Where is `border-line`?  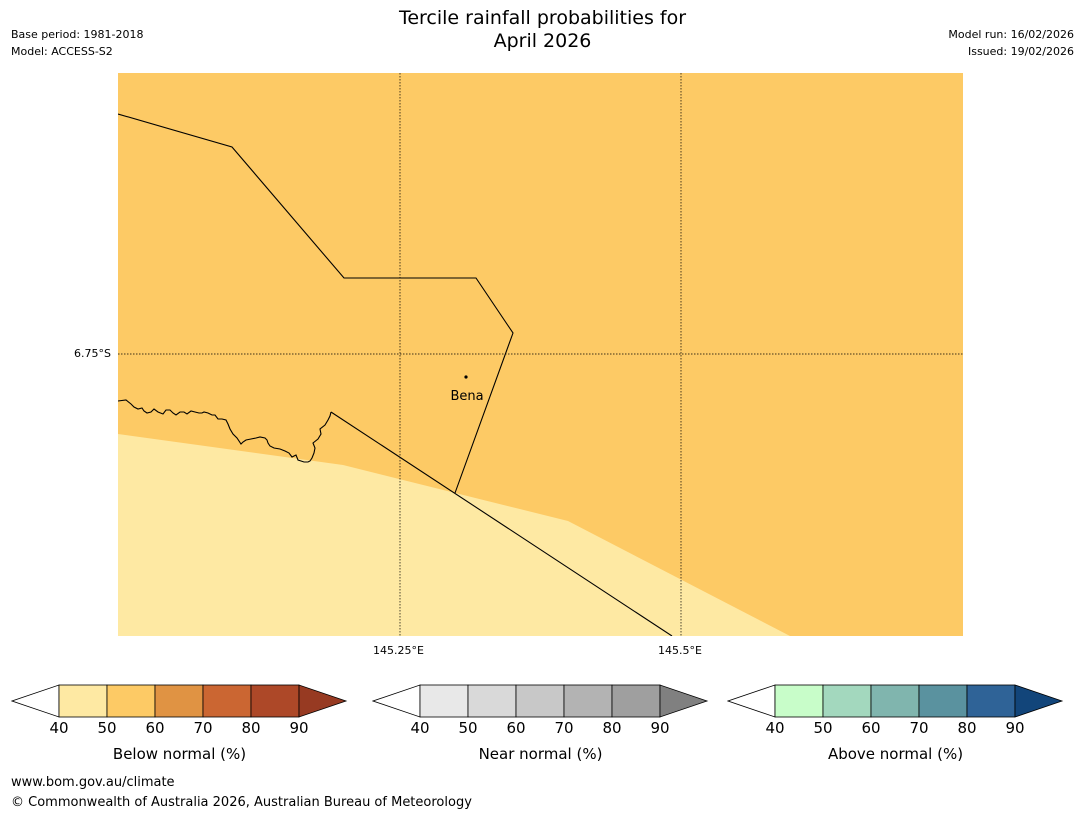 border-line is located at coordinates (501, 523).